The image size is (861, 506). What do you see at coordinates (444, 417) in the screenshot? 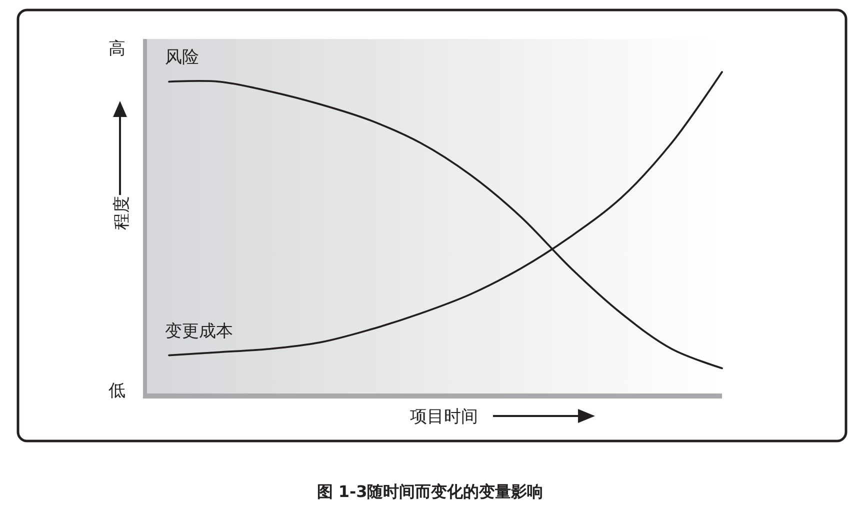
I see `x-axis-title: 项目时间` at bounding box center [444, 417].